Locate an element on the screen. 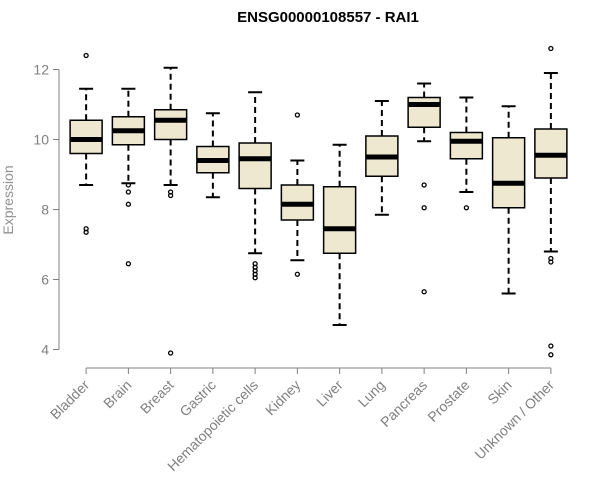 The height and width of the screenshot is (500, 600). x-tick-label: Bladder is located at coordinates (70, 400).